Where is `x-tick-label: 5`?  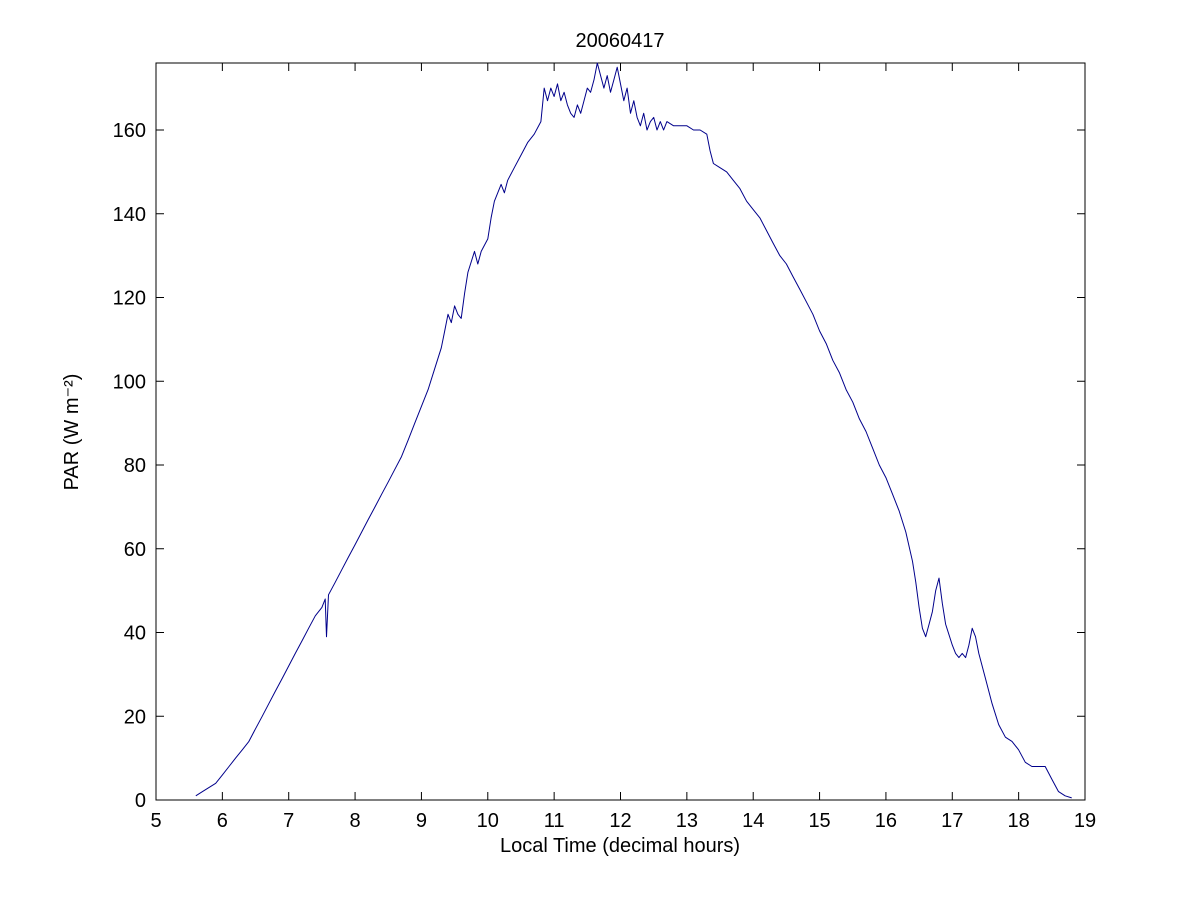 x-tick-label: 5 is located at coordinates (155, 821).